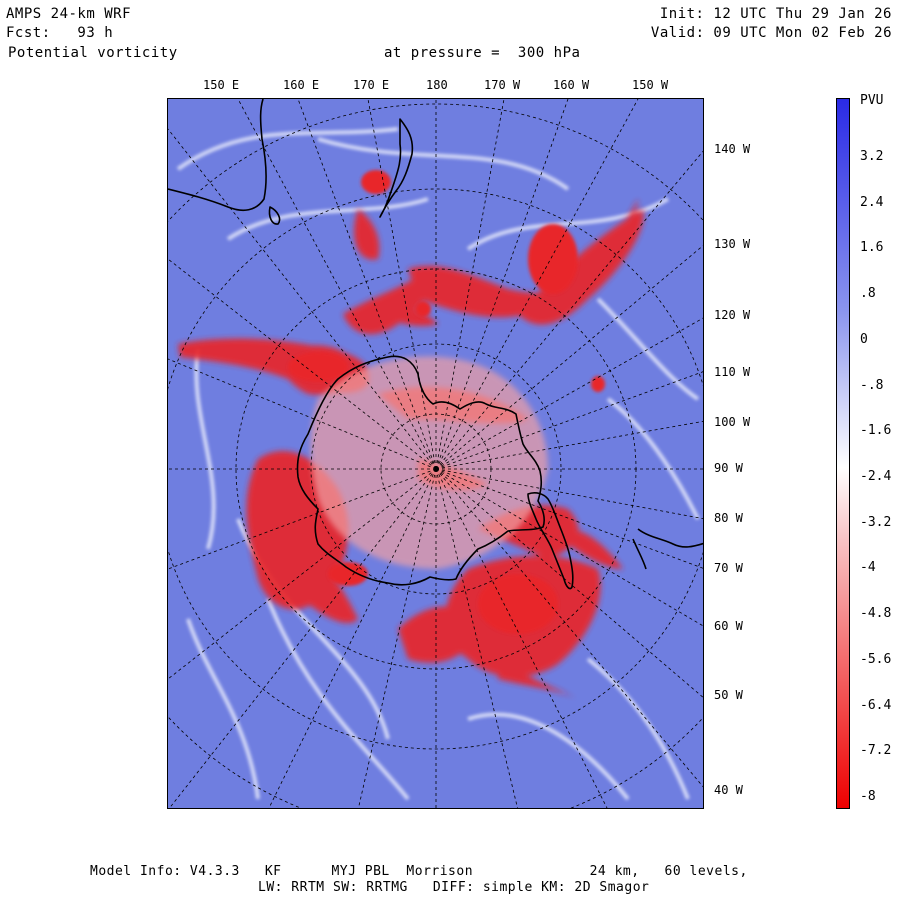 This screenshot has width=900, height=900. Describe the element at coordinates (550, 541) in the screenshot. I see `antarctic-peninsula-coast` at that location.